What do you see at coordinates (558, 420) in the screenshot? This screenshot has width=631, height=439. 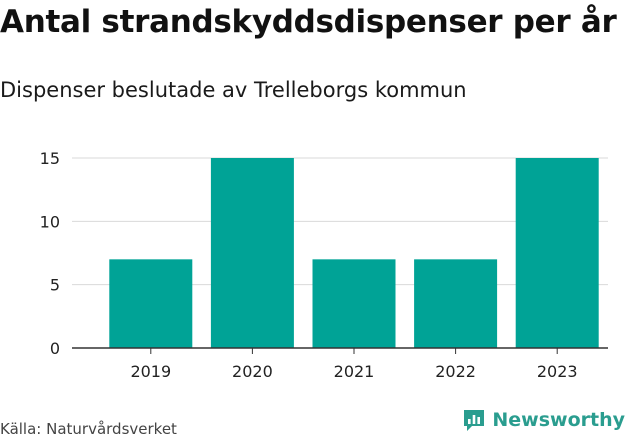 I see `brand-name: Newsworthy` at bounding box center [558, 420].